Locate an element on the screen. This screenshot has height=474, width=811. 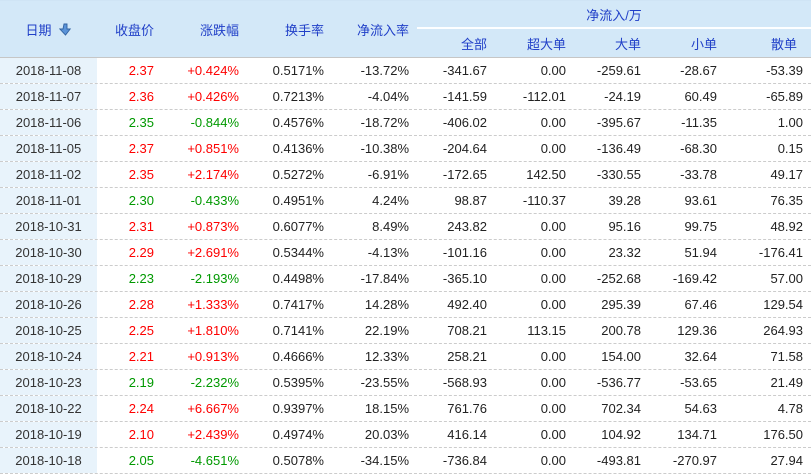
cell-date: 2018-11-01 is located at coordinates (48, 200).